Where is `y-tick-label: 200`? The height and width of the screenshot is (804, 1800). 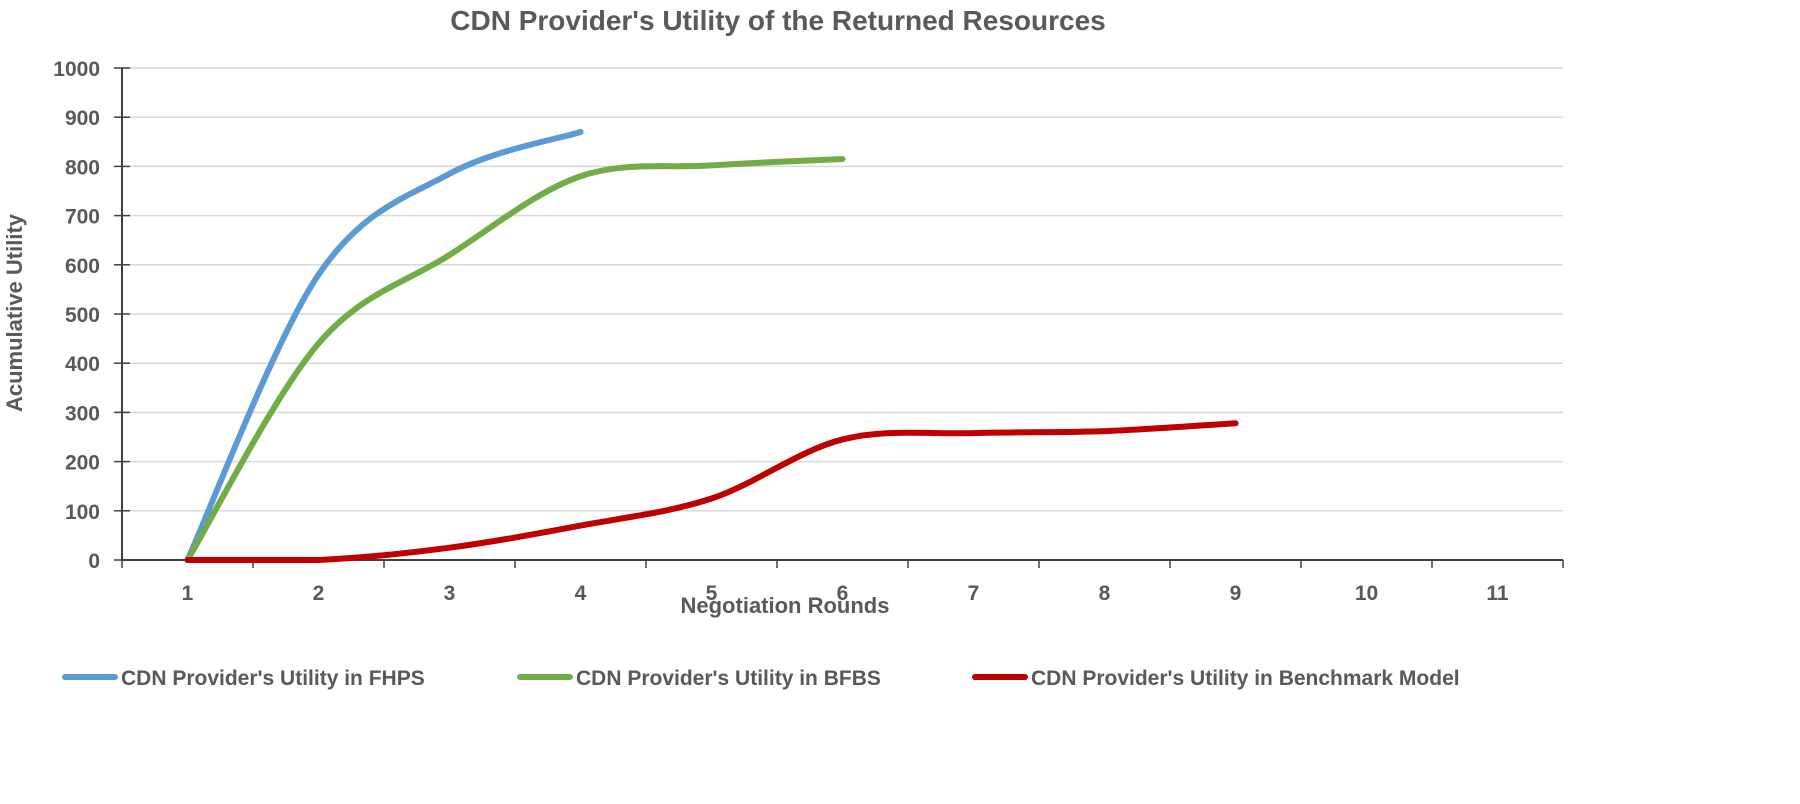
y-tick-label: 200 is located at coordinates (82, 463).